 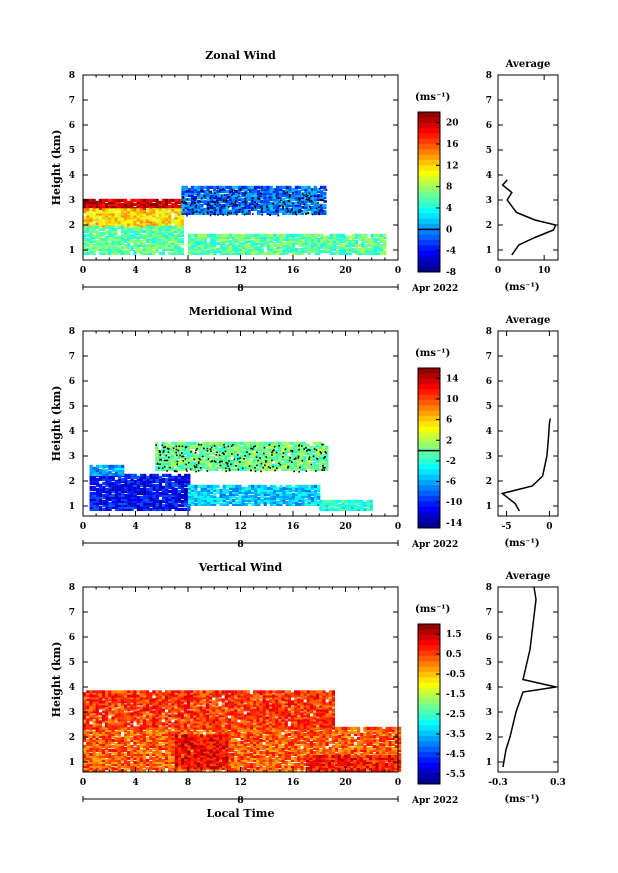 What do you see at coordinates (489, 357) in the screenshot?
I see `average-y-tick-label: 7` at bounding box center [489, 357].